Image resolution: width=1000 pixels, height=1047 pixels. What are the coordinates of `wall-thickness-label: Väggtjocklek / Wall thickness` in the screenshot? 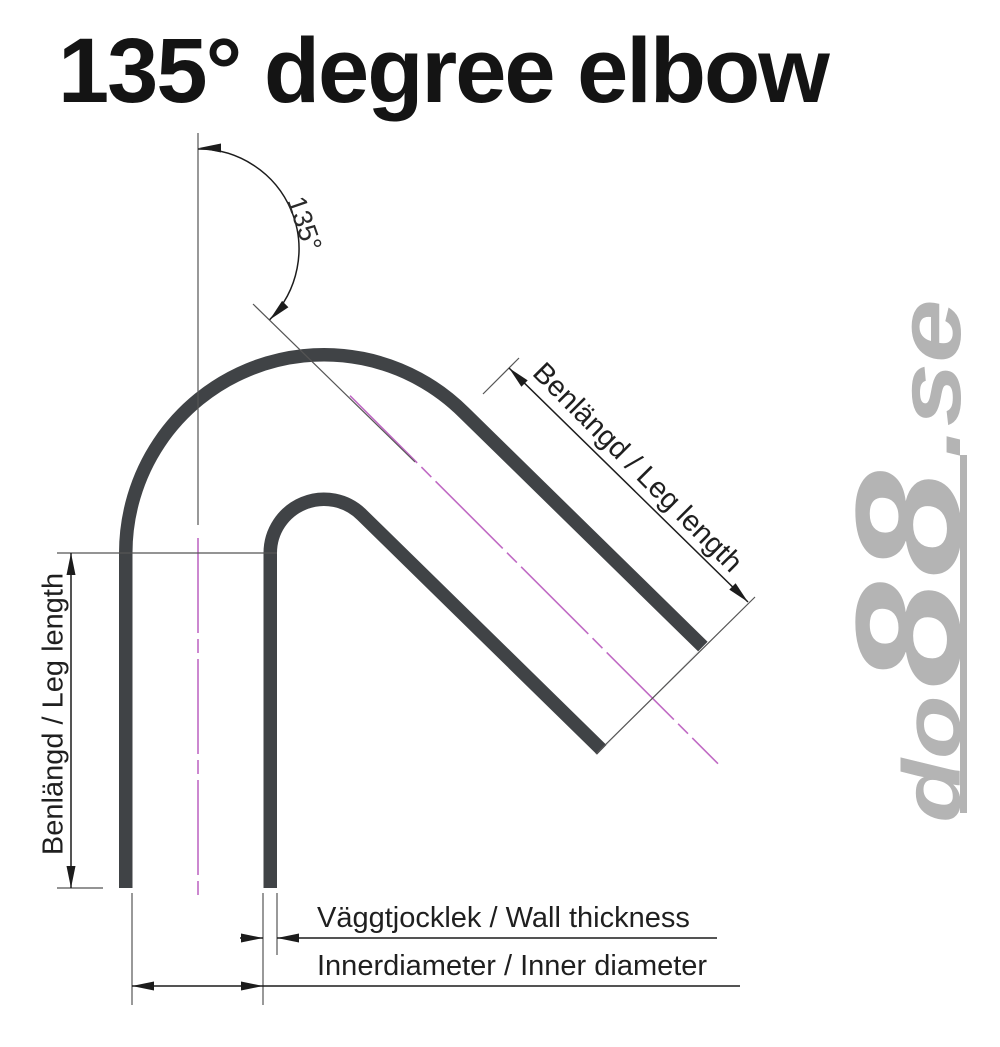 It's located at (503, 918).